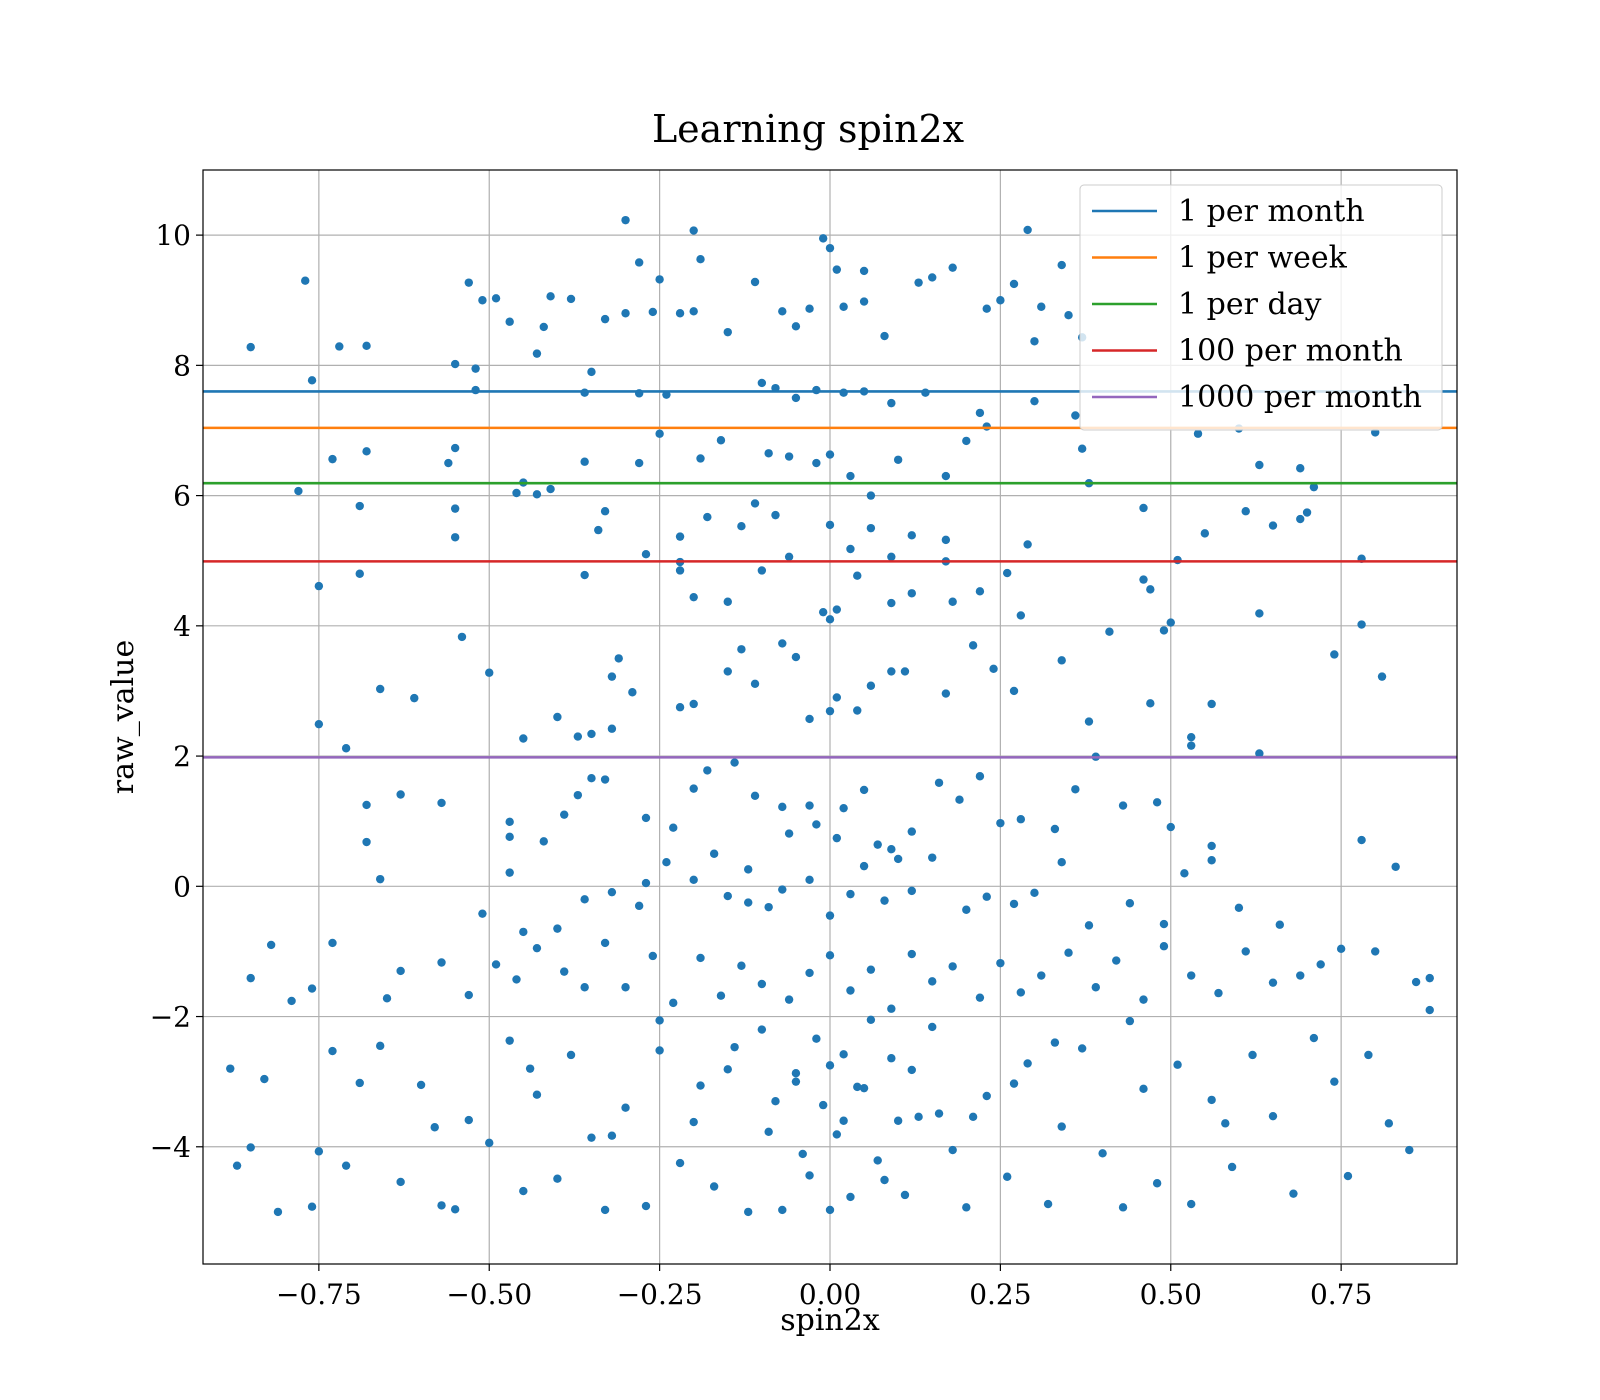 This screenshot has width=1600, height=1400. Describe the element at coordinates (176, 691) in the screenshot. I see `y-axis-ticks: −4 −2 0 2 4 6 8 10` at that location.